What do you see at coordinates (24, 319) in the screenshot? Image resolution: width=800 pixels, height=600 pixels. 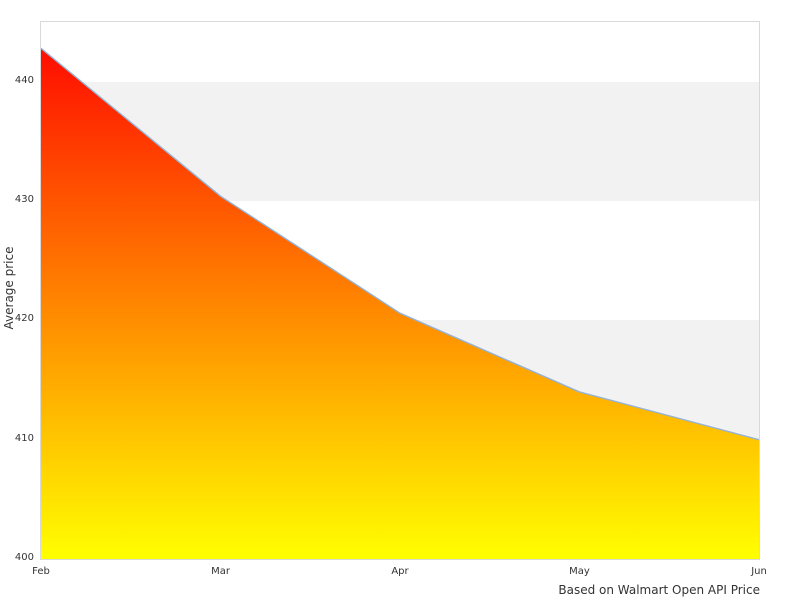 I see `y-tick-label: 420` at bounding box center [24, 319].